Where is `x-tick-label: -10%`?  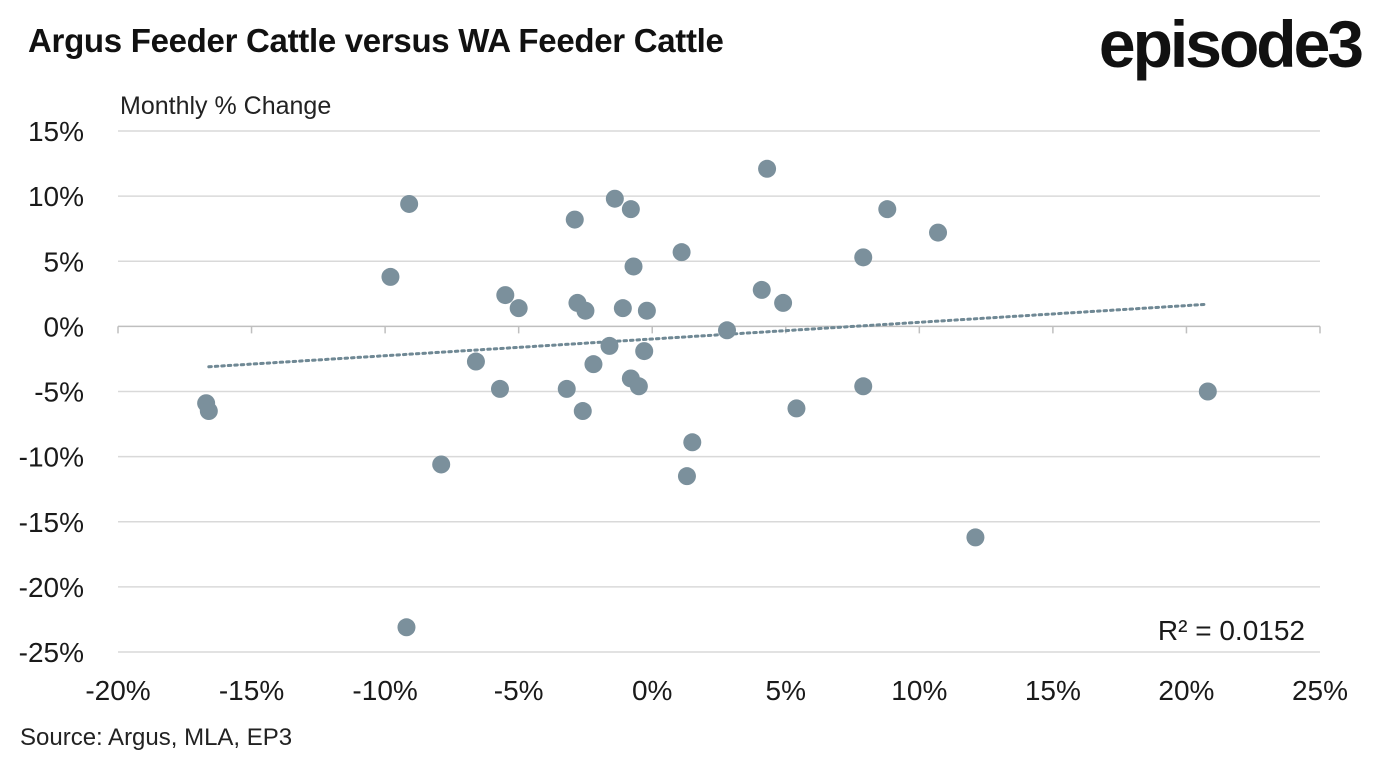
x-tick-label: -10% is located at coordinates (384, 690).